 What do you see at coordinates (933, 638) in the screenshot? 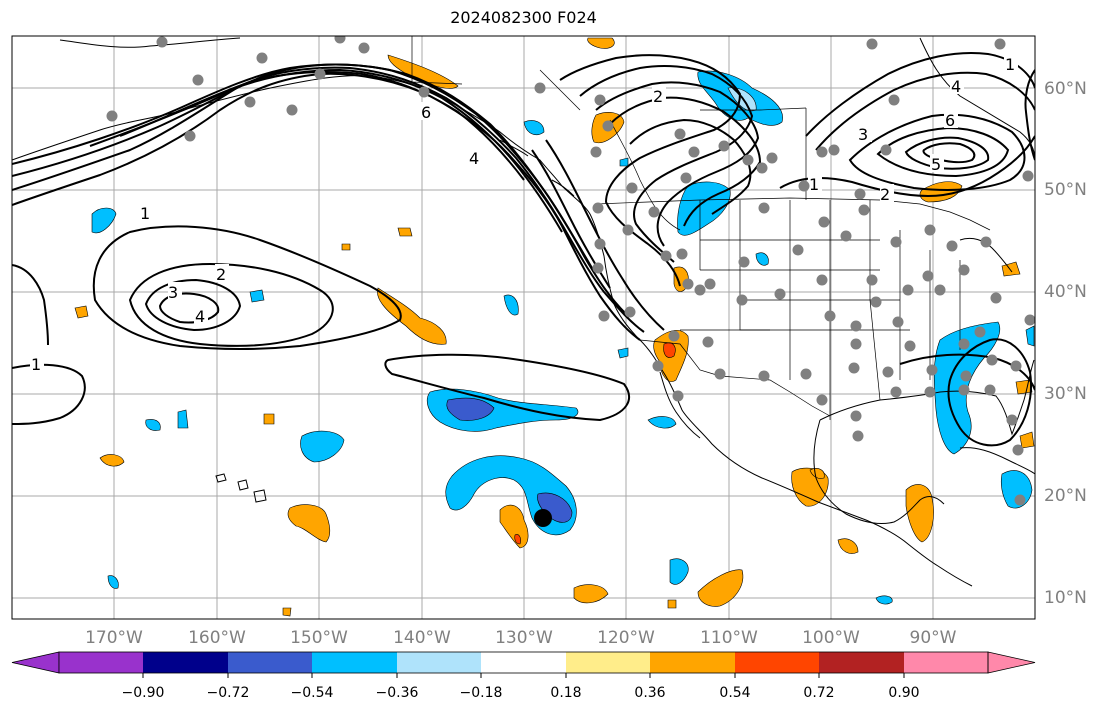
I see `lon-label: 90°W` at bounding box center [933, 638].